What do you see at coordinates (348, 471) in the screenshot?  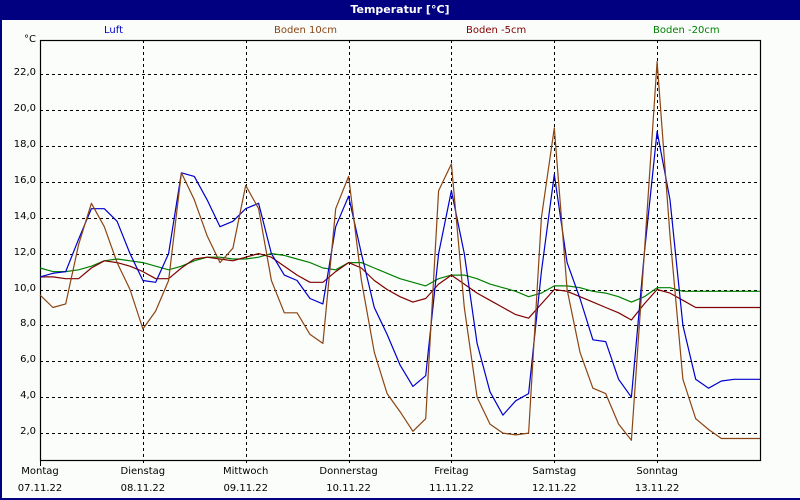 I see `x-tick-day: Donnerstag` at bounding box center [348, 471].